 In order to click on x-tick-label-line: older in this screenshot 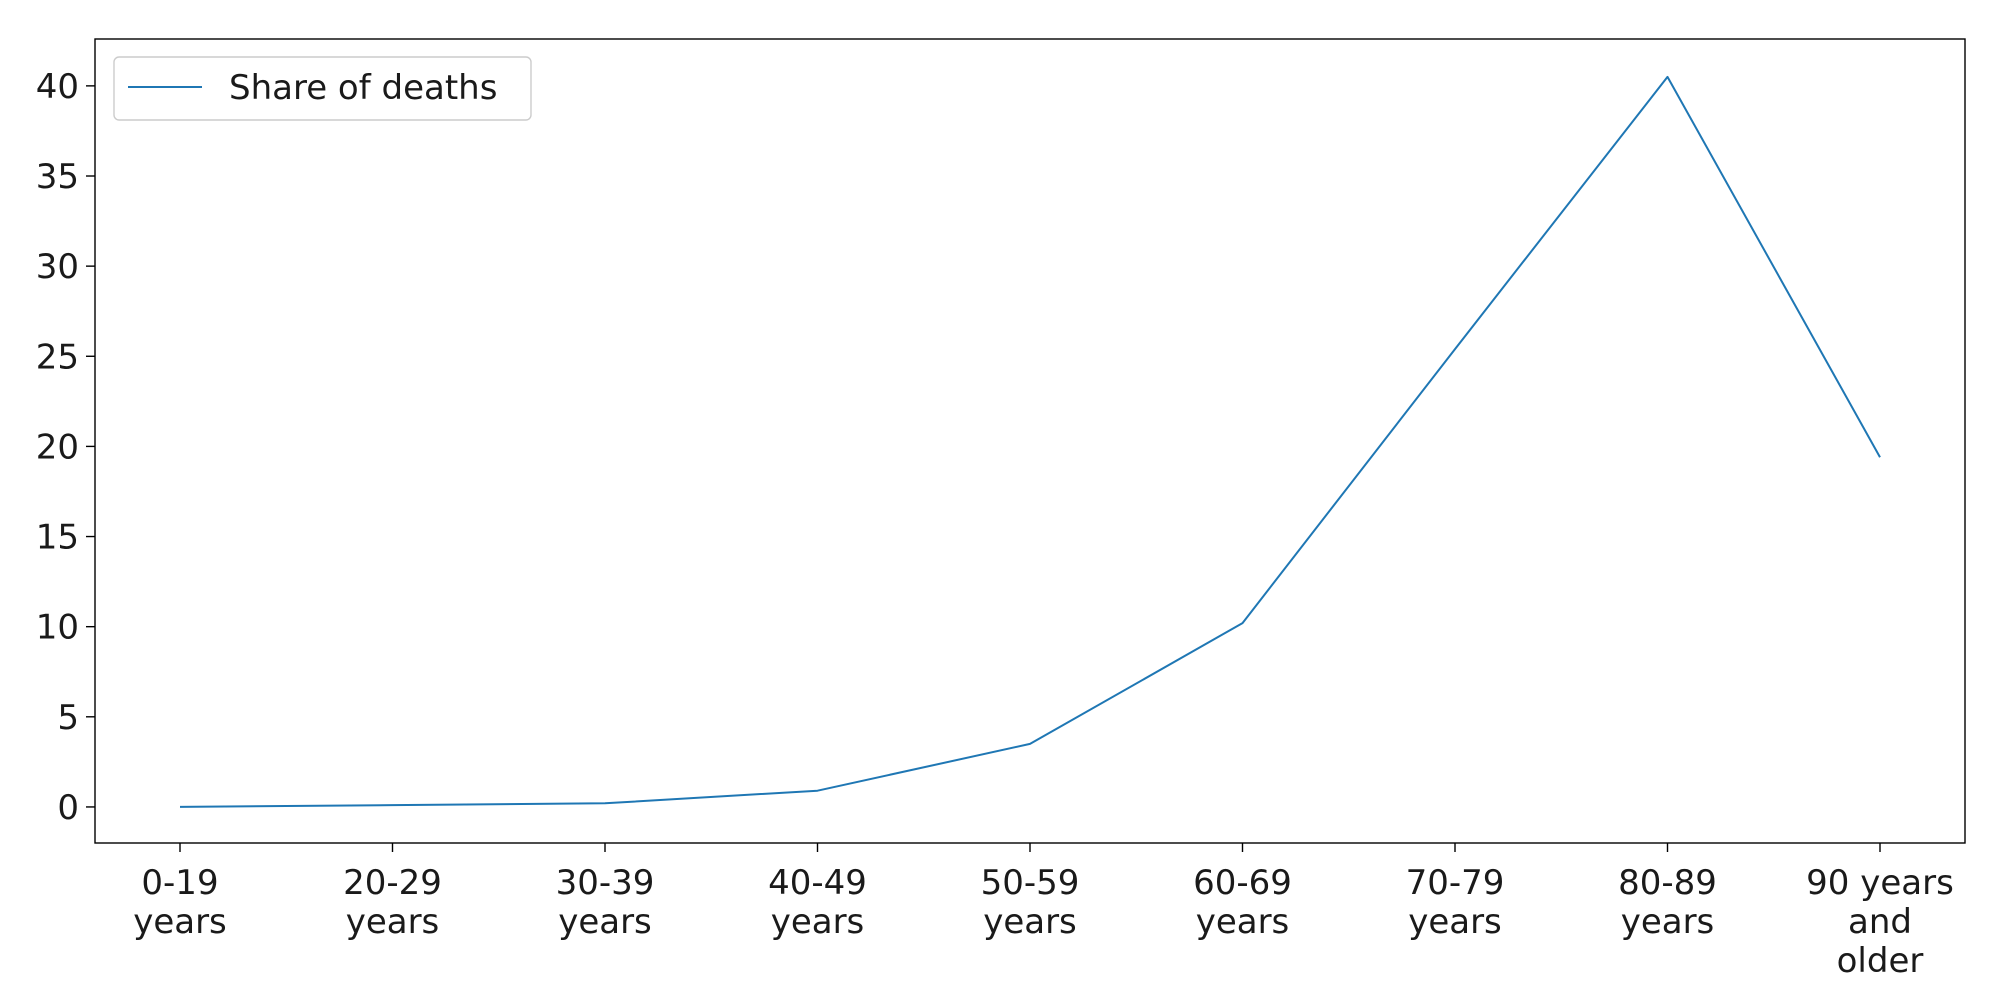, I will do `click(1880, 961)`.